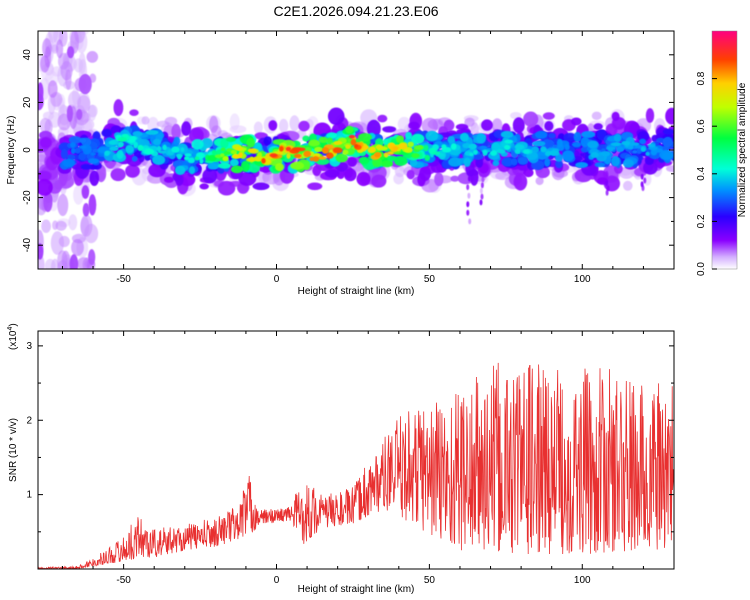  Describe the element at coordinates (29, 420) in the screenshot. I see `y-tick-label: 2` at that location.